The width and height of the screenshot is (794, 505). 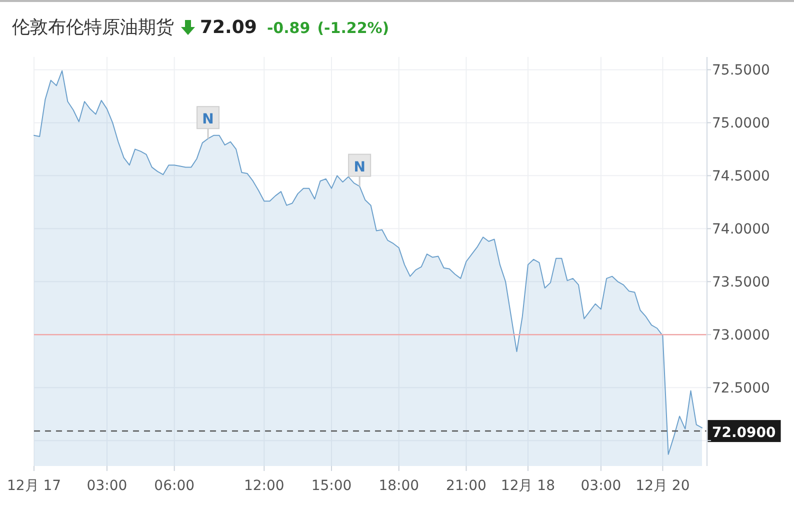 I want to click on ref-line-label: 72.0900, so click(x=744, y=433).